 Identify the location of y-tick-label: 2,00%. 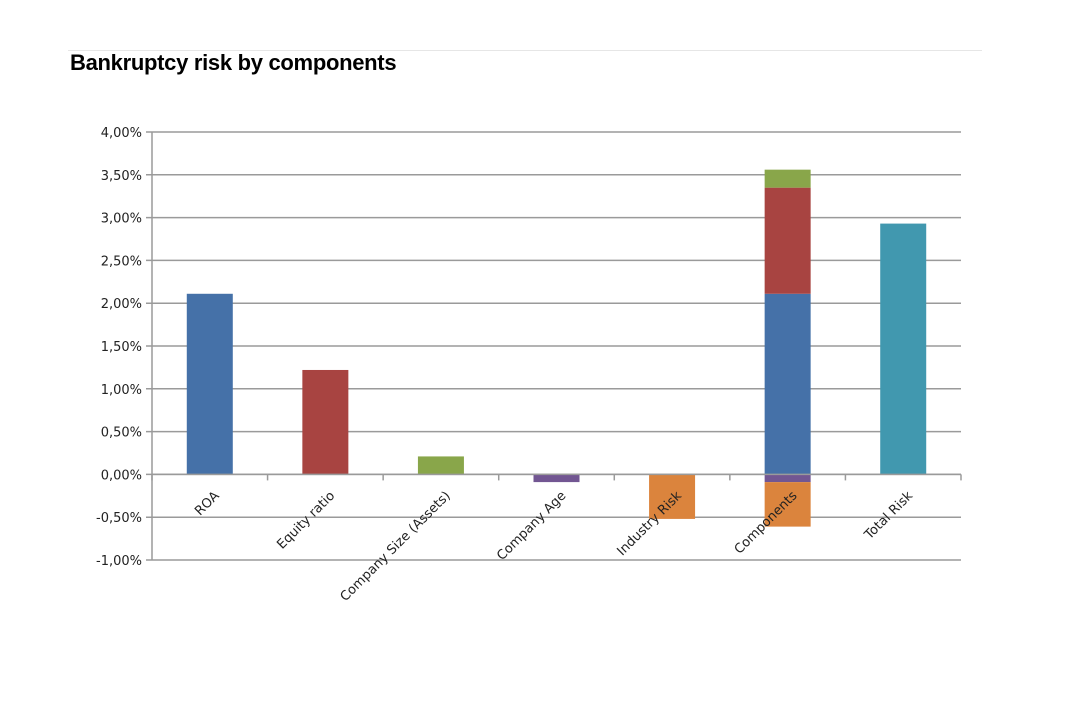
(121, 304).